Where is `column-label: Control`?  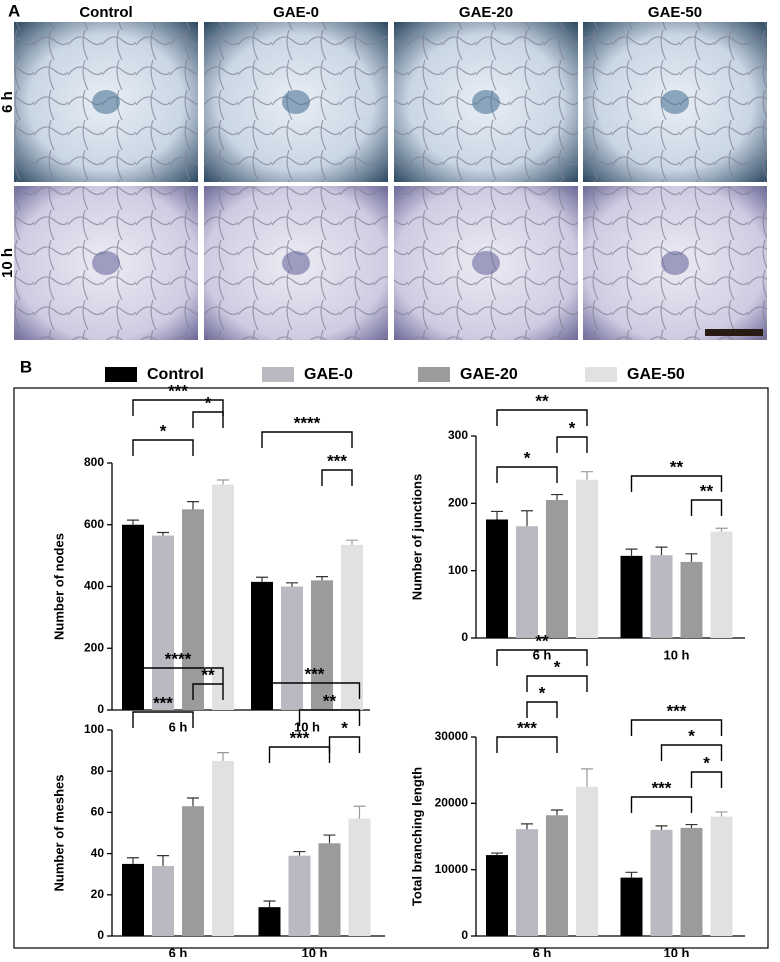
column-label: Control is located at coordinates (105, 12).